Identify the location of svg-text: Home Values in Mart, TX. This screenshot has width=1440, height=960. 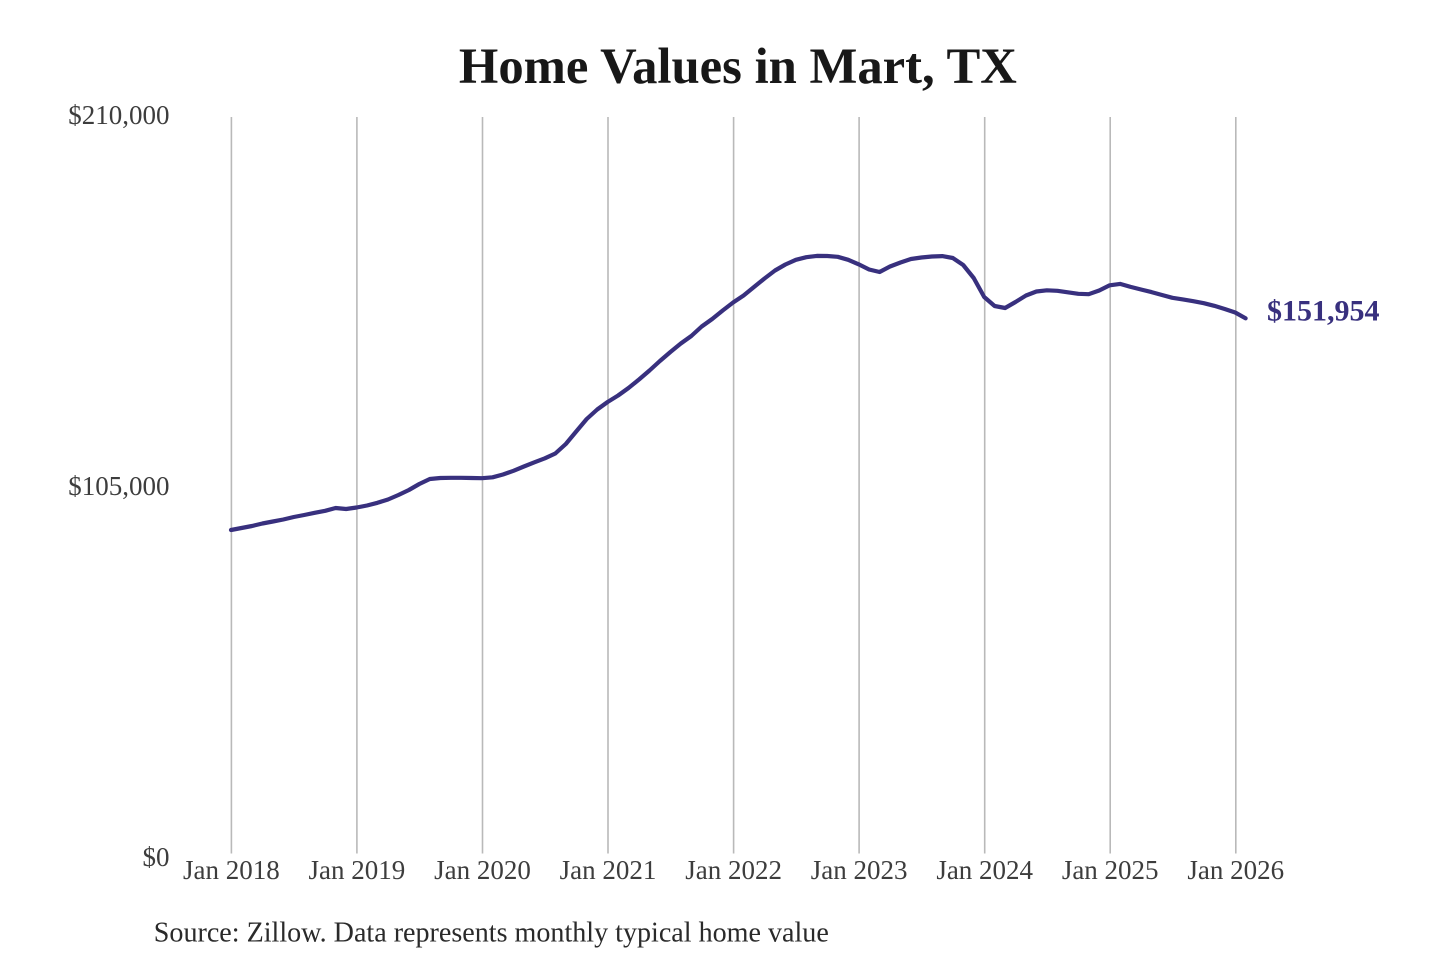
(738, 67).